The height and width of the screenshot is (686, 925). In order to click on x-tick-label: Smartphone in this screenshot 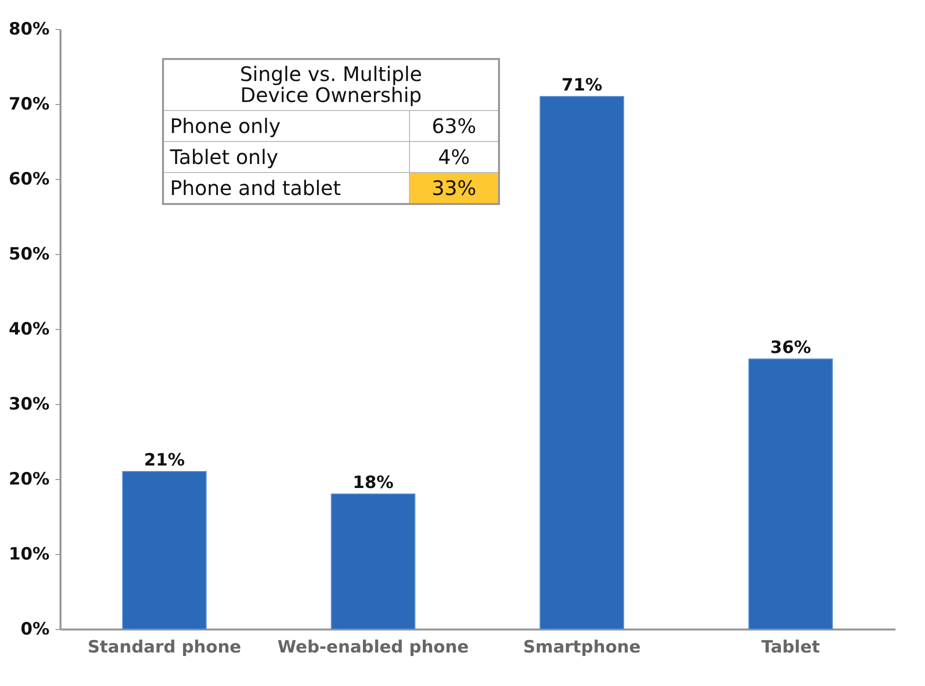, I will do `click(582, 648)`.